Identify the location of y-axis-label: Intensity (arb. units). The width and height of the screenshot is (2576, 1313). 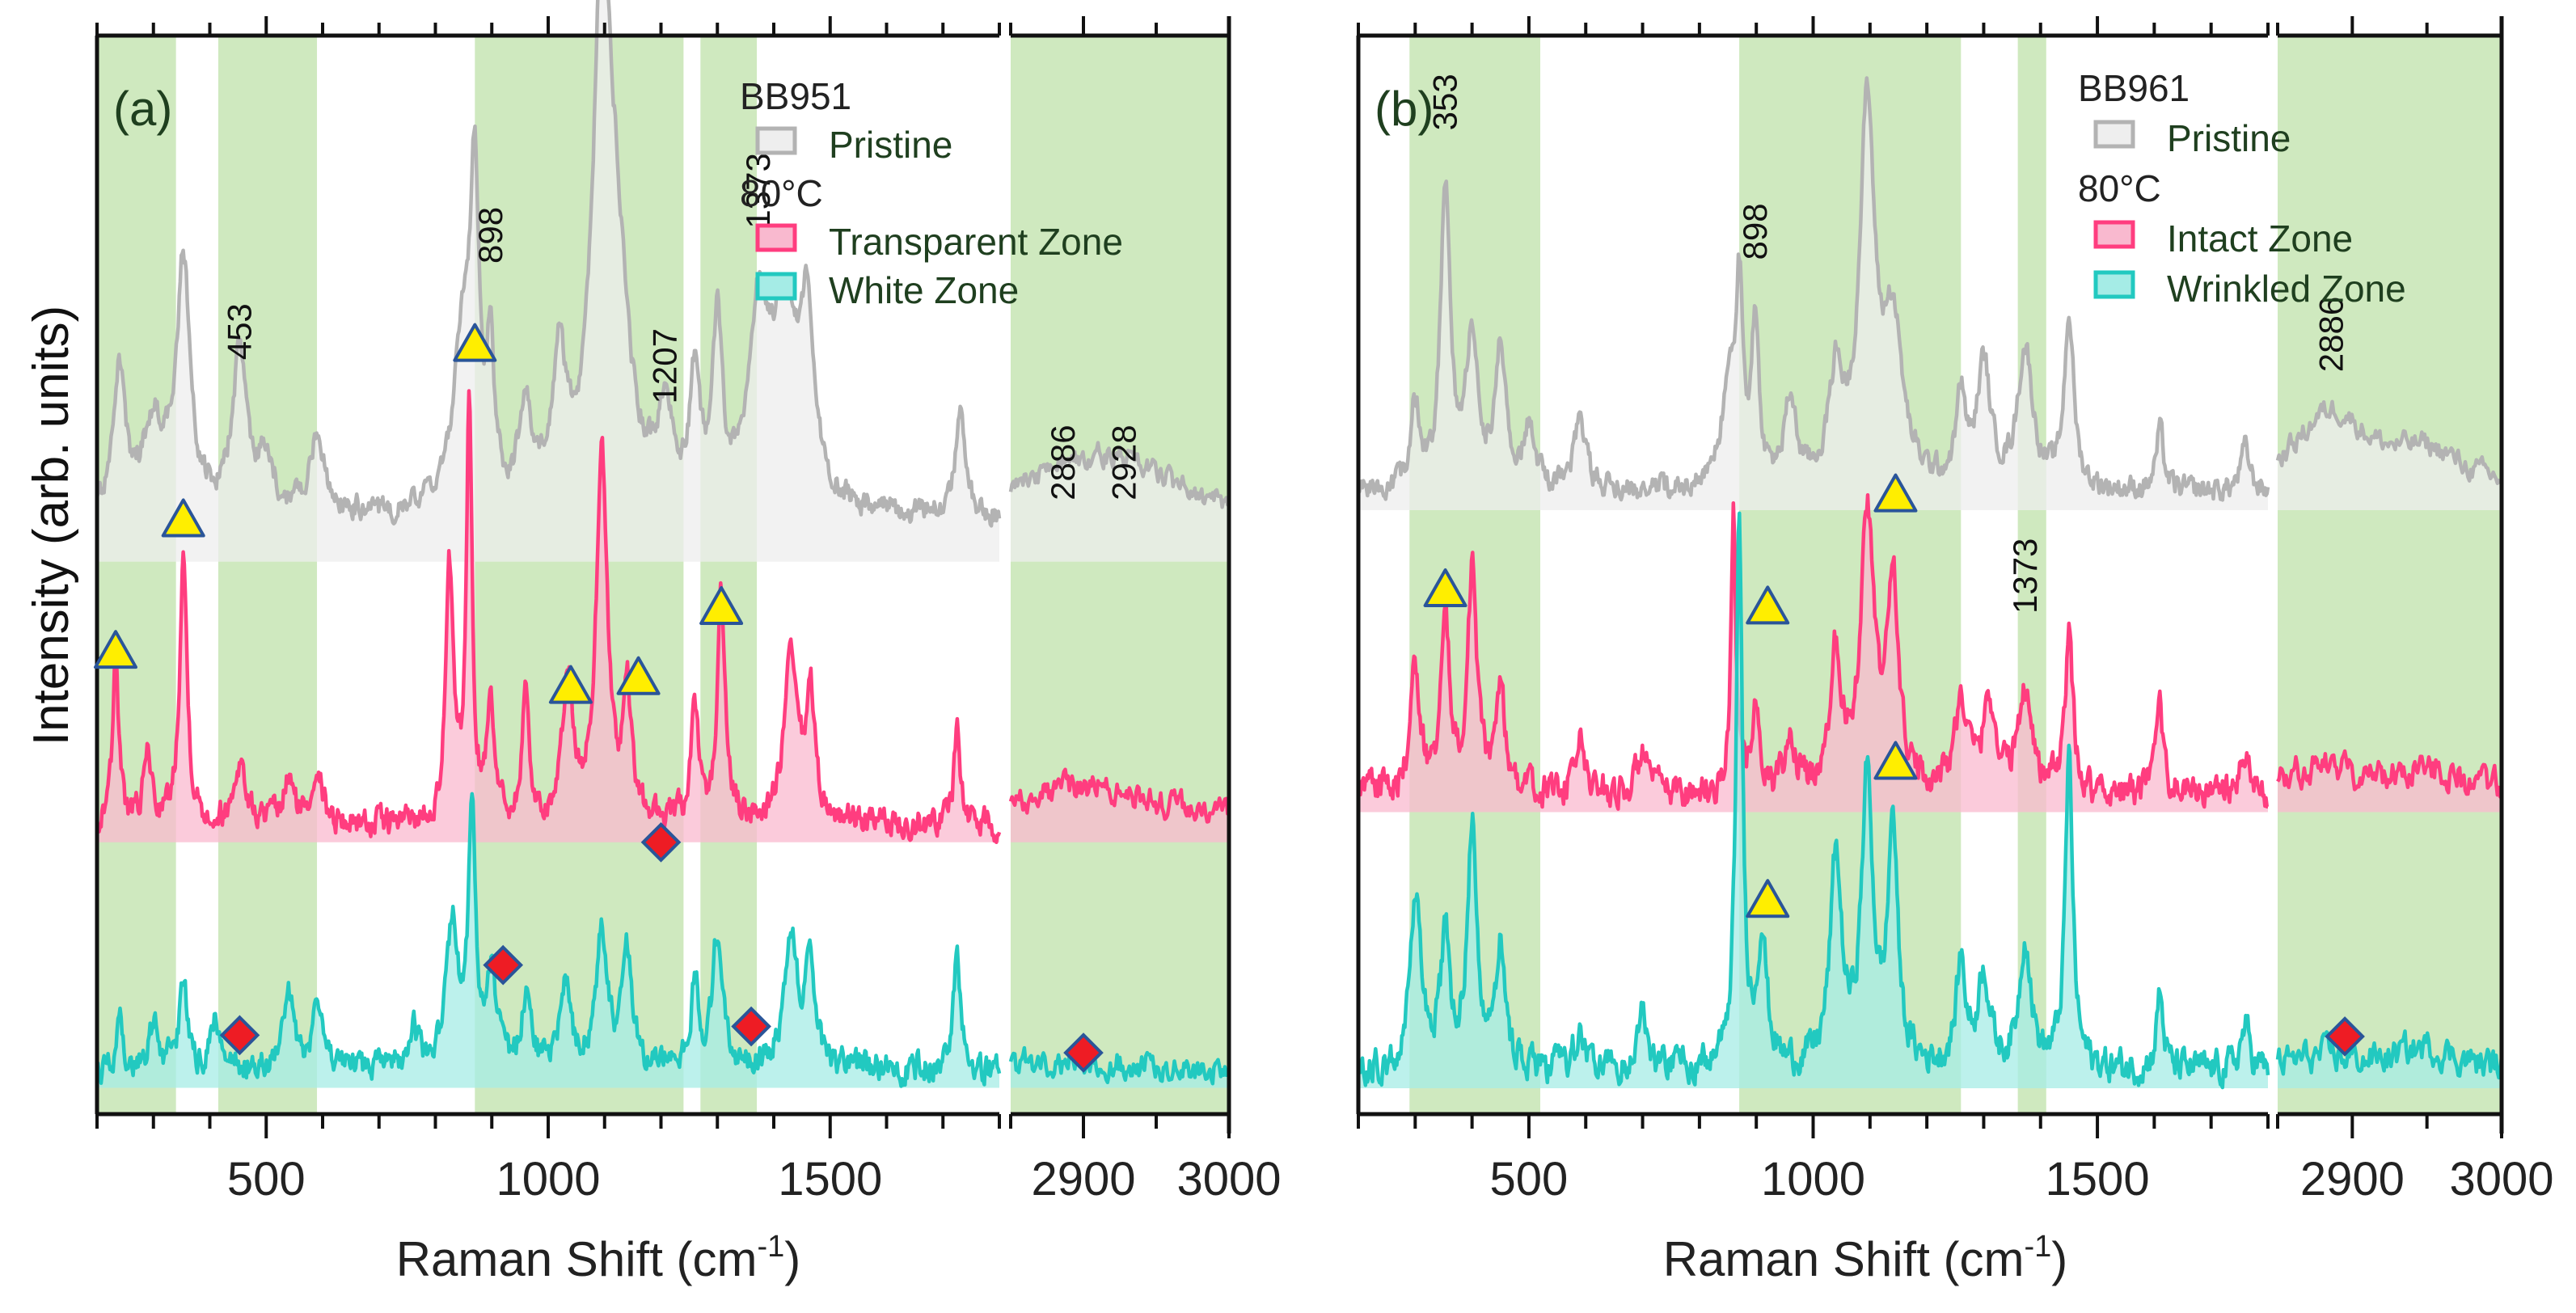
(51, 526).